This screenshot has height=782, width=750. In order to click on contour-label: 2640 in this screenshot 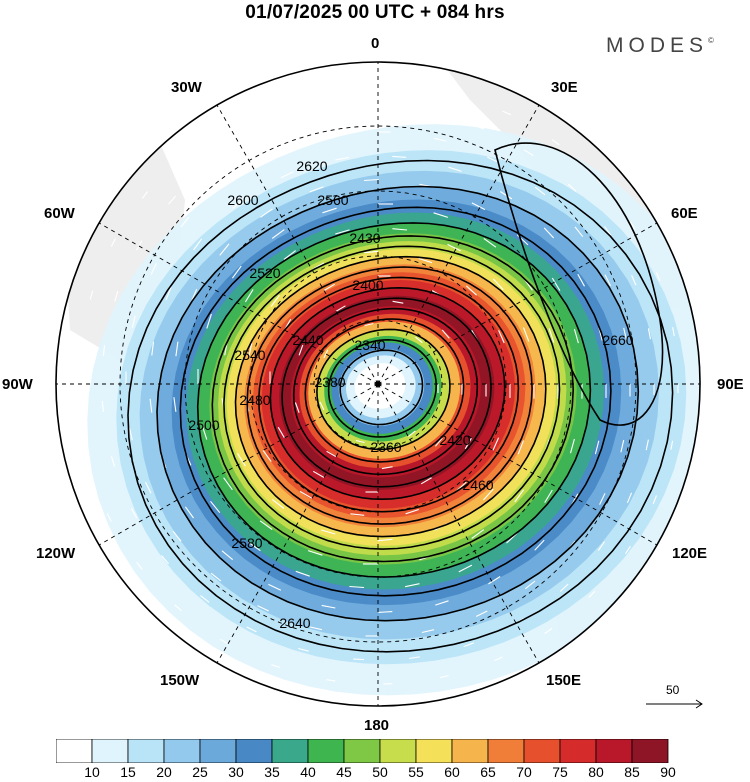, I will do `click(294, 623)`.